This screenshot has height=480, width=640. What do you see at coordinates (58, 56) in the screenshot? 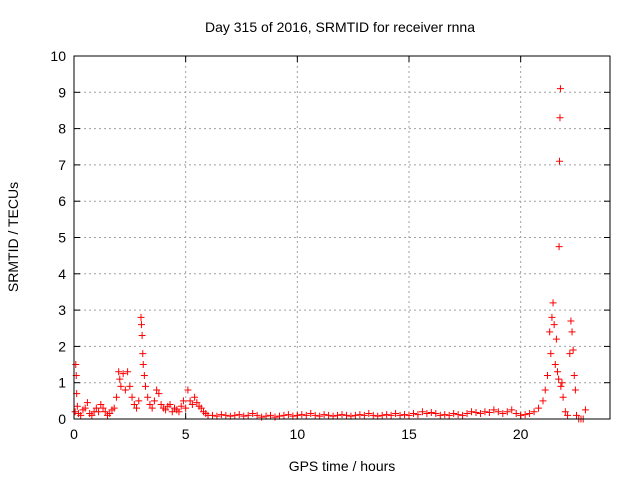
I see `y-tick-label: 10` at bounding box center [58, 56].